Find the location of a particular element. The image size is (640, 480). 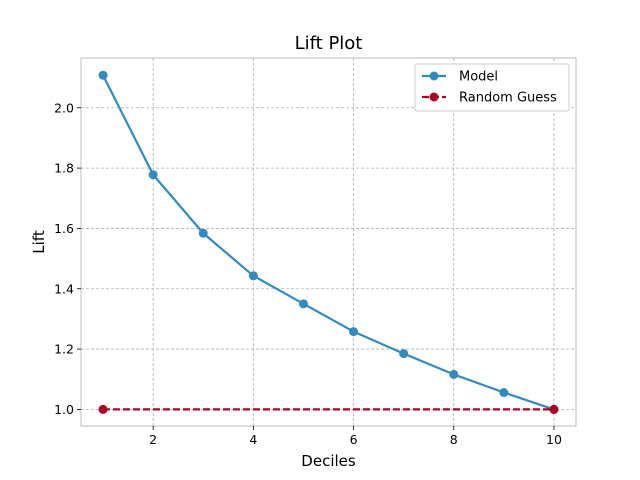

y-ticks: 1.0 1.2 1.4 1.6 1.8 2.0 is located at coordinates (67, 258).